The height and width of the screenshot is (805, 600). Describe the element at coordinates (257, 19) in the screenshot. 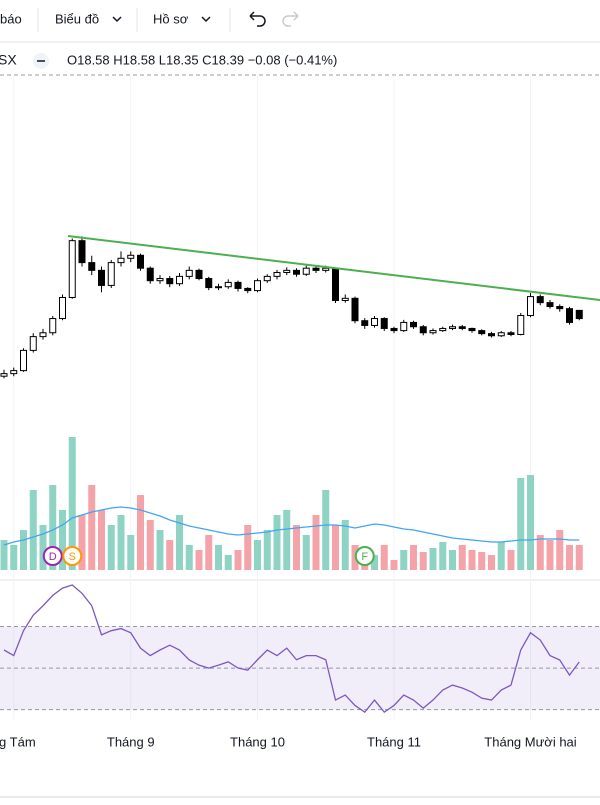

I see `undo-icon` at that location.